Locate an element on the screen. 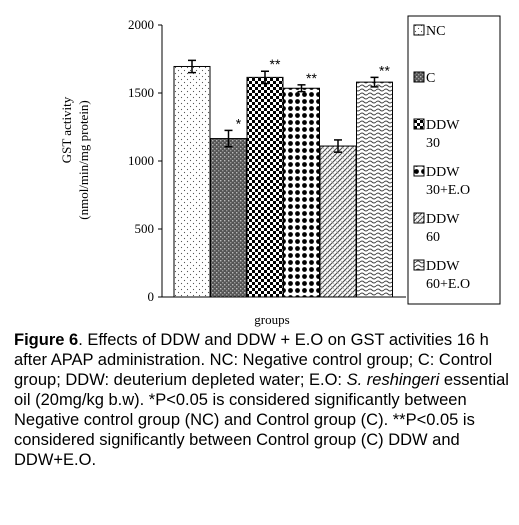 This screenshot has height=525, width=519. significance-mark-2: * is located at coordinates (239, 123).